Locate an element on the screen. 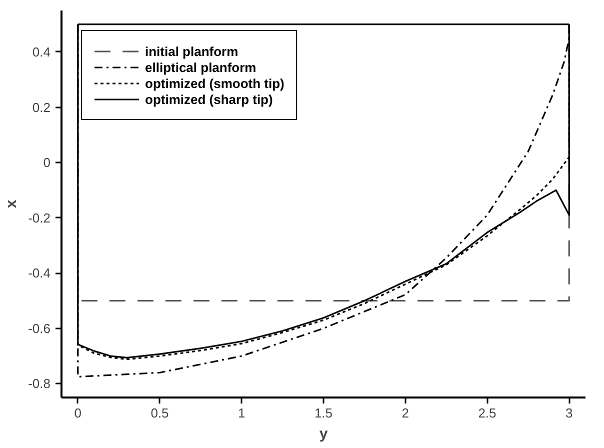  y-tick-label: -0.6 is located at coordinates (39, 328).